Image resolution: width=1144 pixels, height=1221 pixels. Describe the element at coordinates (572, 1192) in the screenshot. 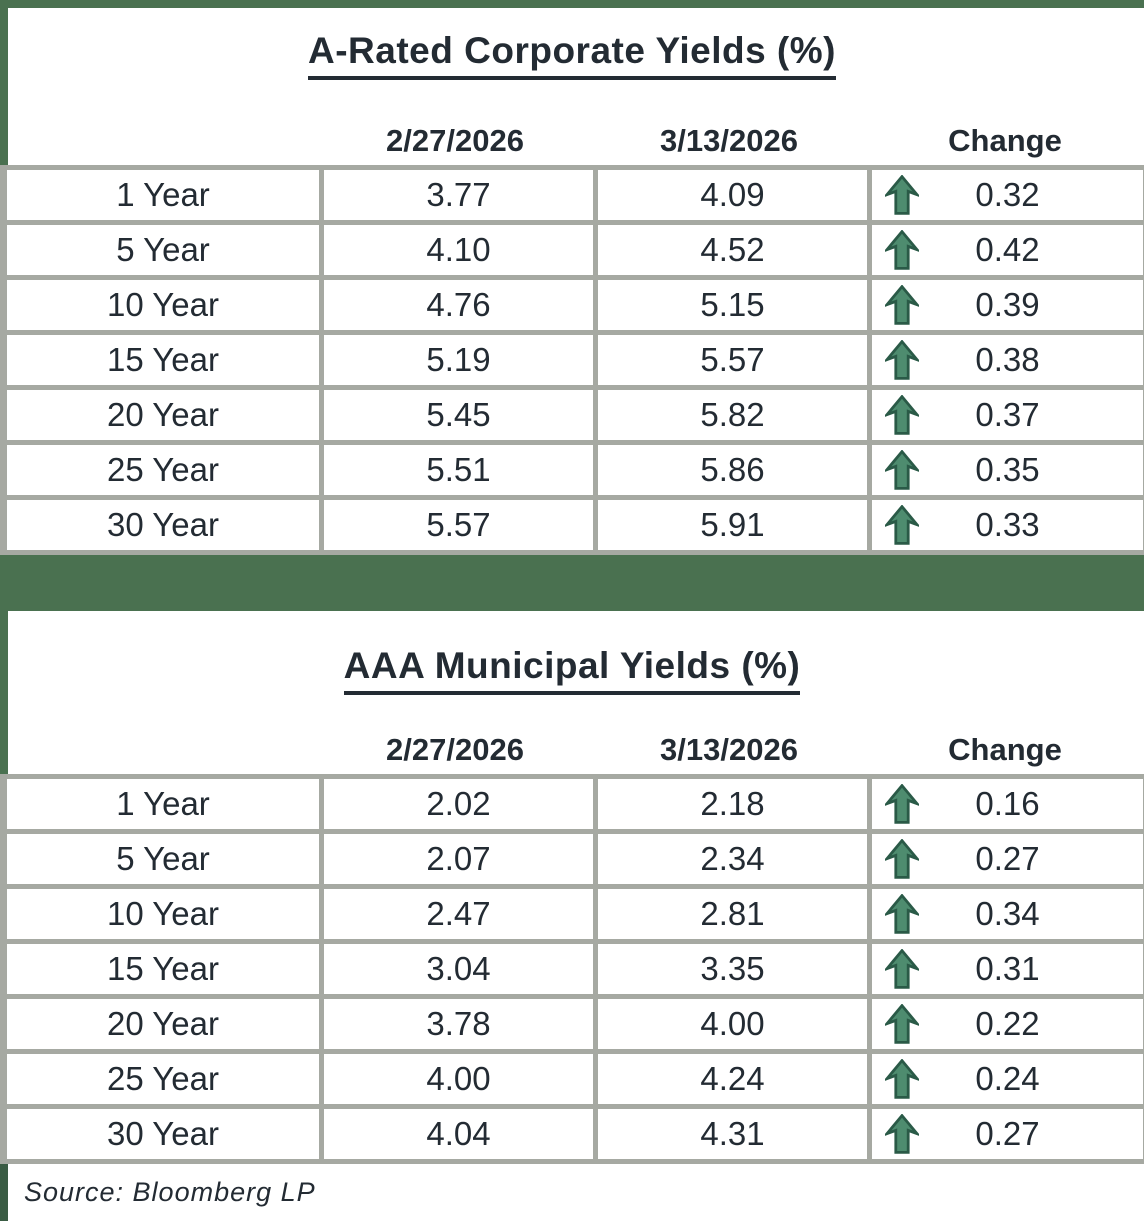

I see `source-note-row: Source: Bloomberg LP` at that location.